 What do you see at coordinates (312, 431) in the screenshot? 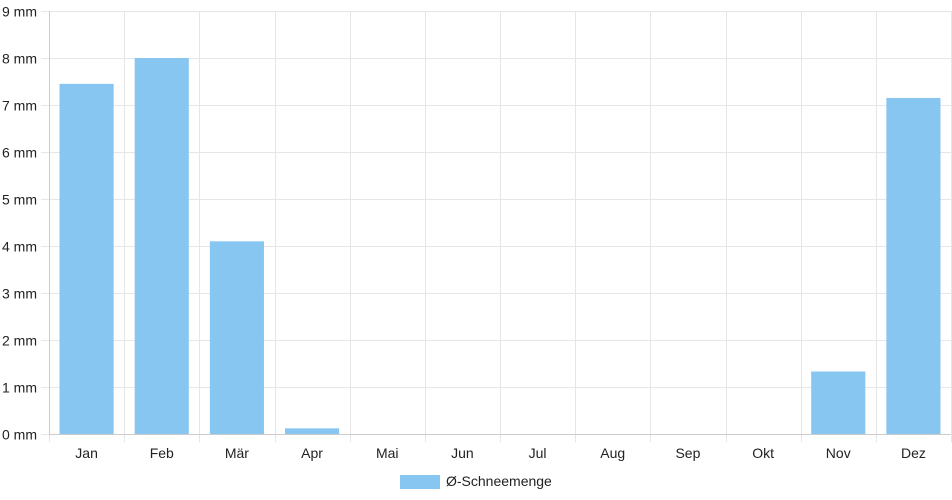
I see `bar-apr` at bounding box center [312, 431].